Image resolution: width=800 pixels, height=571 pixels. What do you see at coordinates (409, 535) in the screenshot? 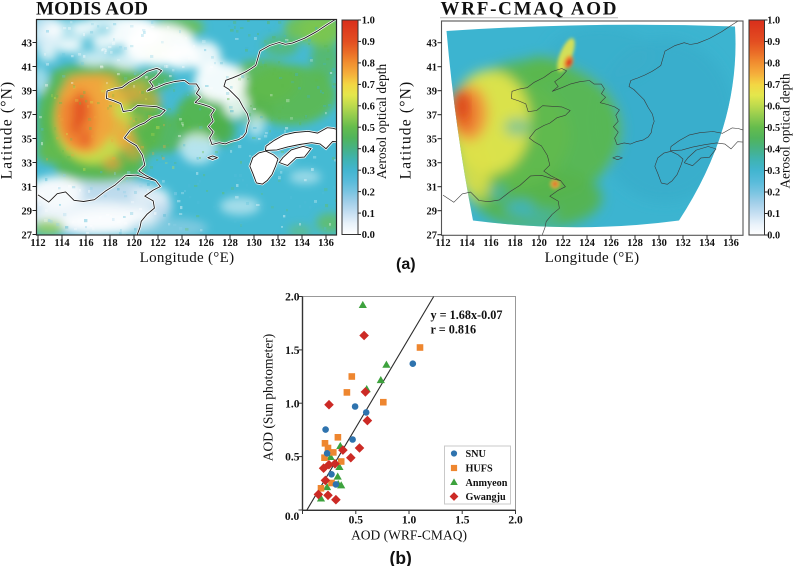
I see `svg-text: AOD (WRF-CMAQ)` at bounding box center [409, 535].